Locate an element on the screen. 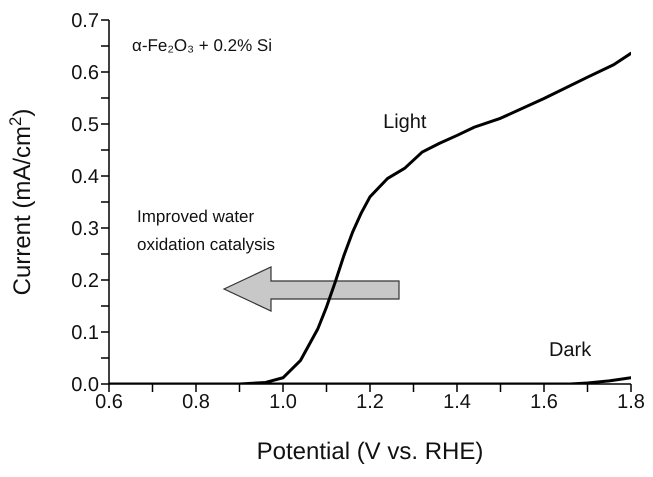 The width and height of the screenshot is (653, 477). series-label: Light is located at coordinates (405, 122).